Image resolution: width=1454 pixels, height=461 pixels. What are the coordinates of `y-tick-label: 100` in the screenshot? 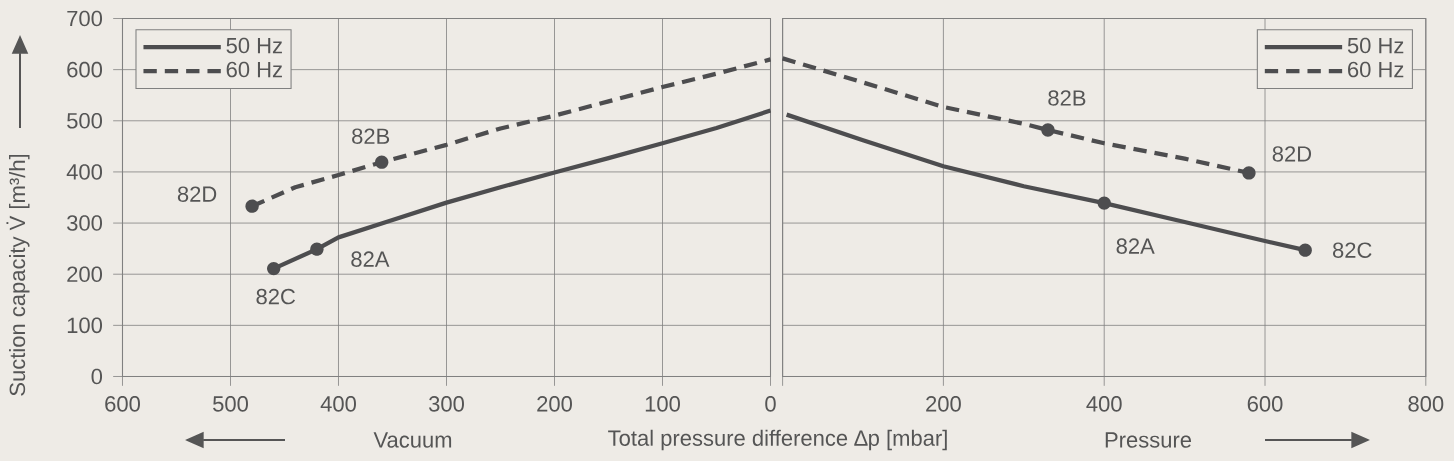 It's located at (85, 325).